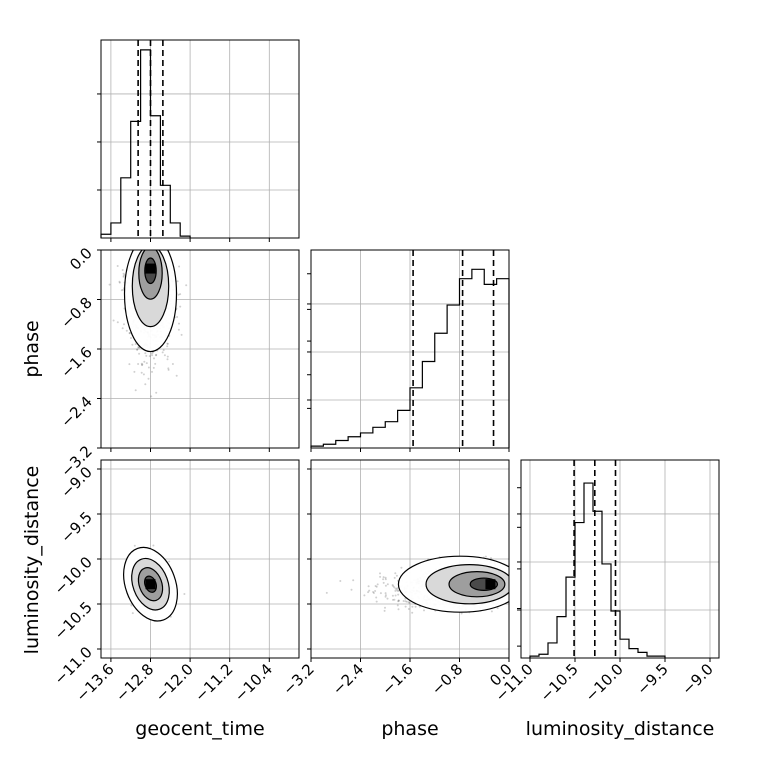 The width and height of the screenshot is (760, 760). I want to click on hist-panel-phase, so click(408, 349).